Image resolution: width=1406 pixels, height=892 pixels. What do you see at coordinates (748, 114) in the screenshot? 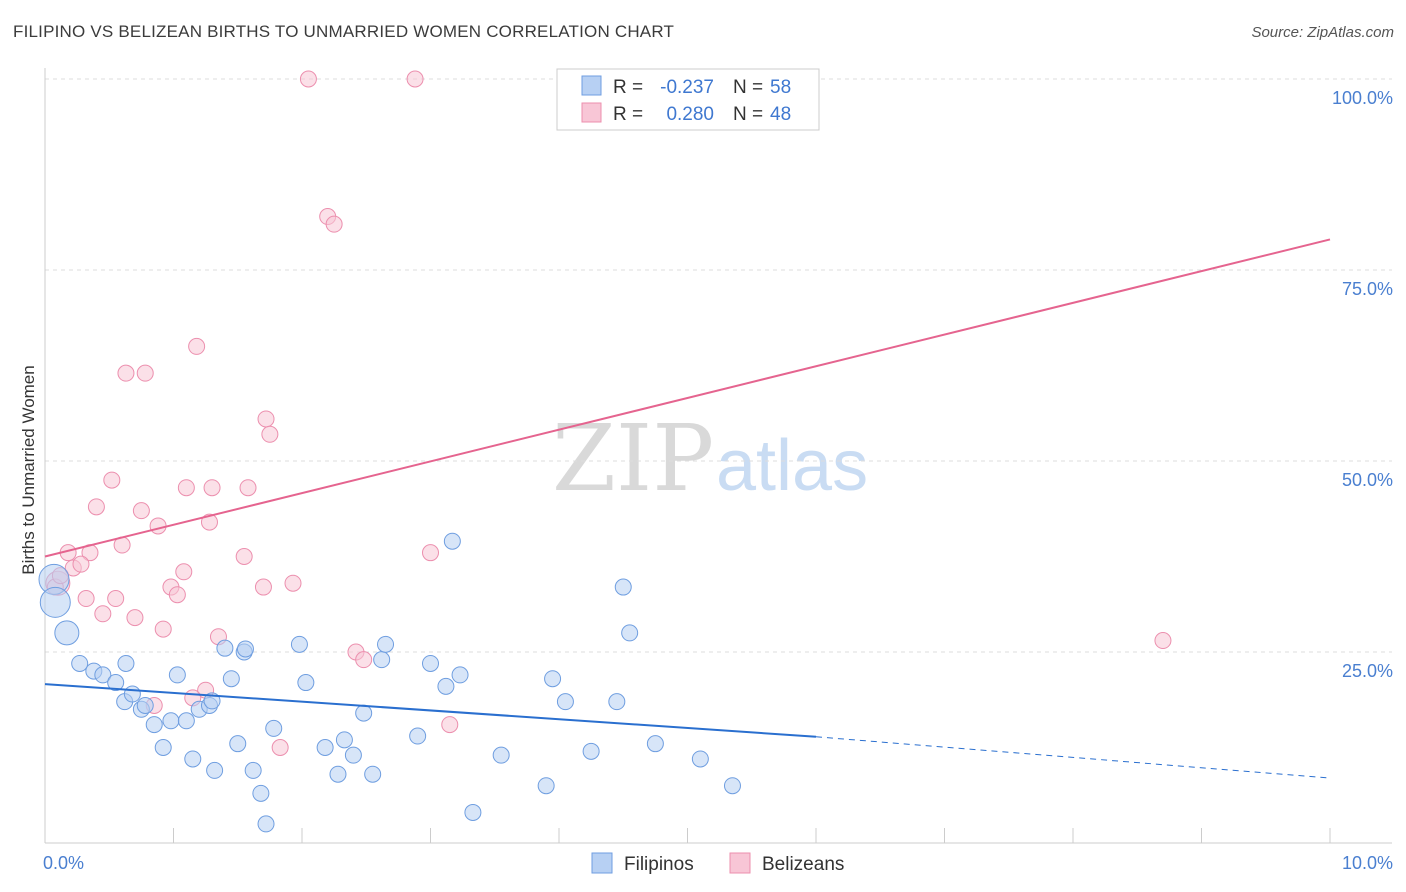
I see `legend-n-label-2: N =` at bounding box center [748, 114].